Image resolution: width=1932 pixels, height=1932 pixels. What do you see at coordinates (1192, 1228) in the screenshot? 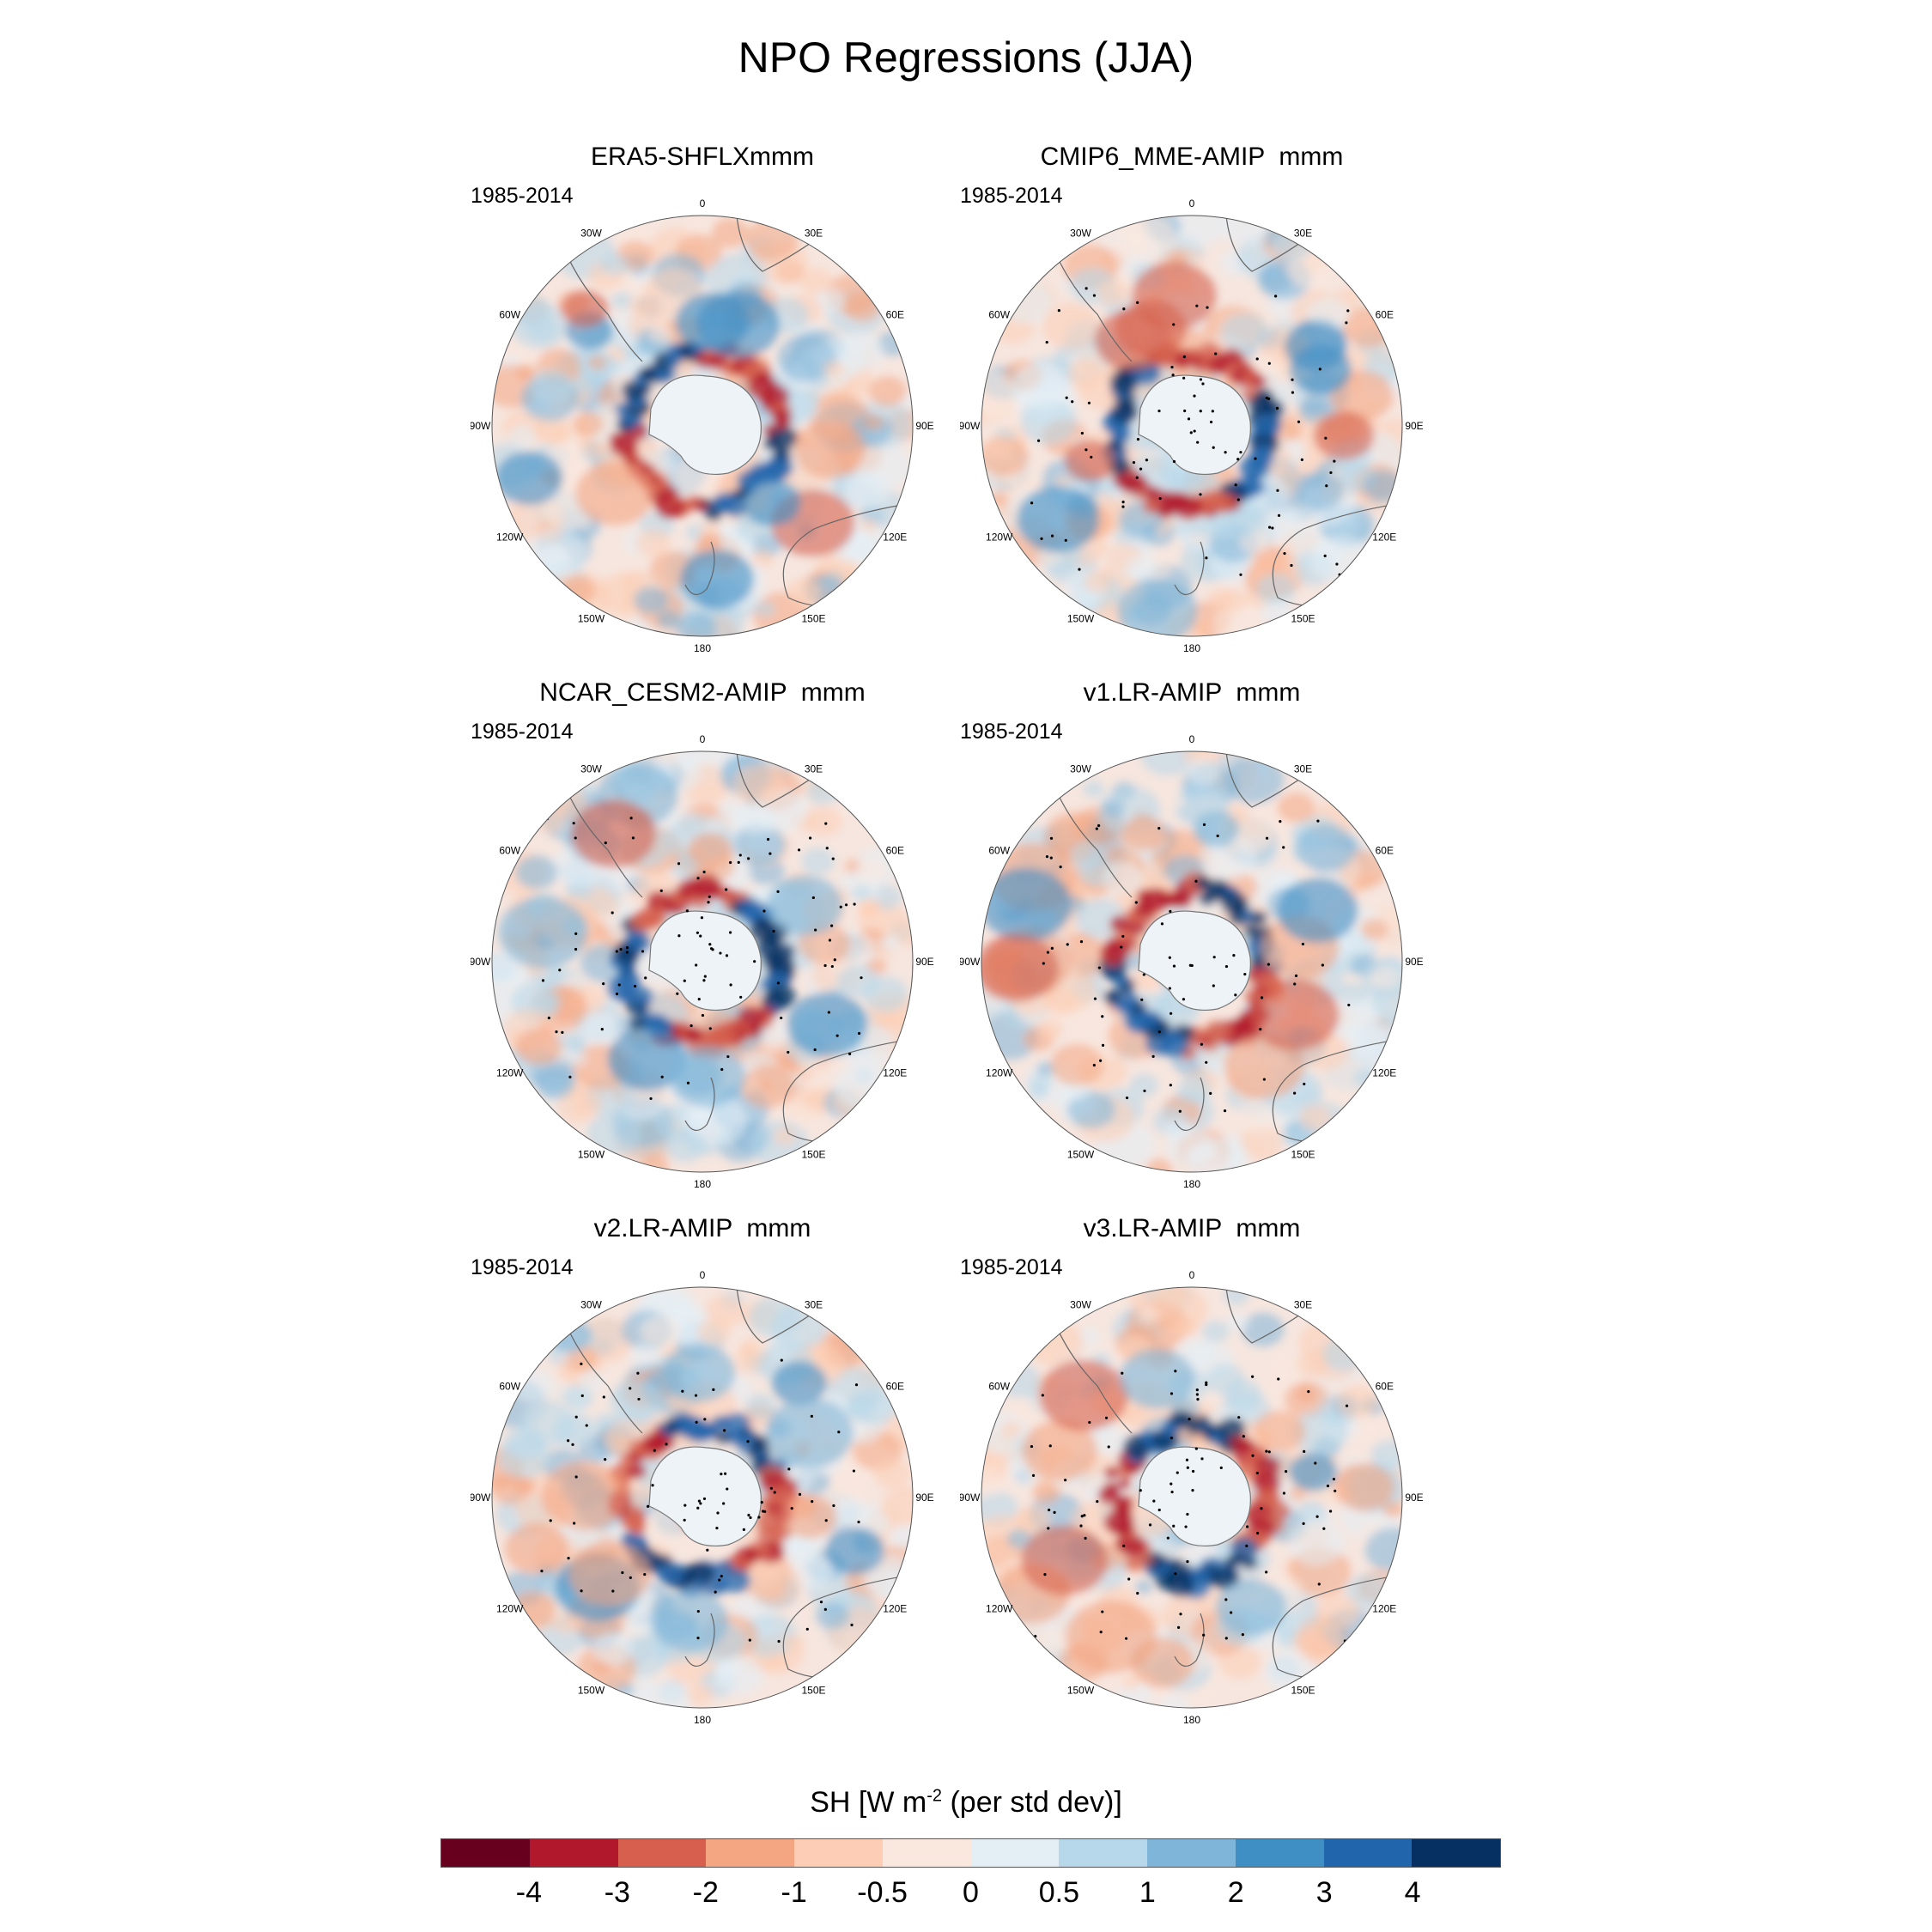
I see `panel-title: v3.LR-AMIP mmm` at bounding box center [1192, 1228].